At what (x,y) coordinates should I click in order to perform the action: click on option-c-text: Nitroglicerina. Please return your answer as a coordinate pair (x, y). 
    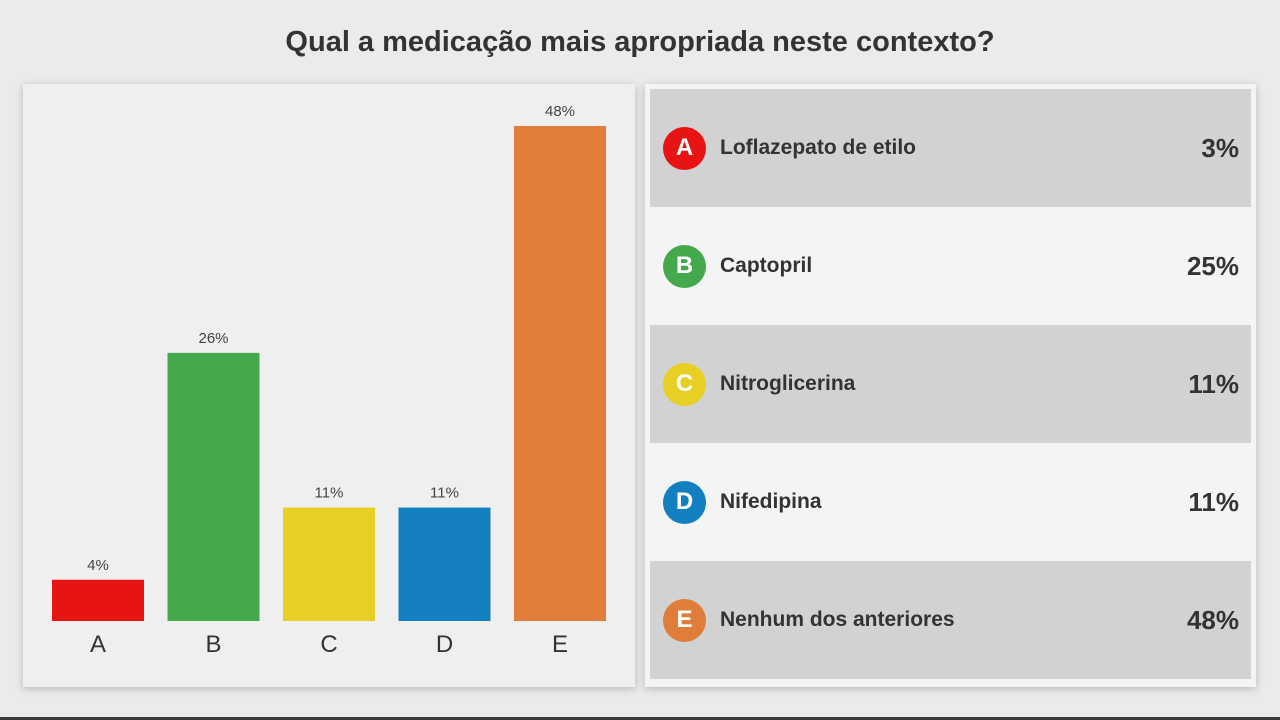
    Looking at the image, I should click on (788, 383).